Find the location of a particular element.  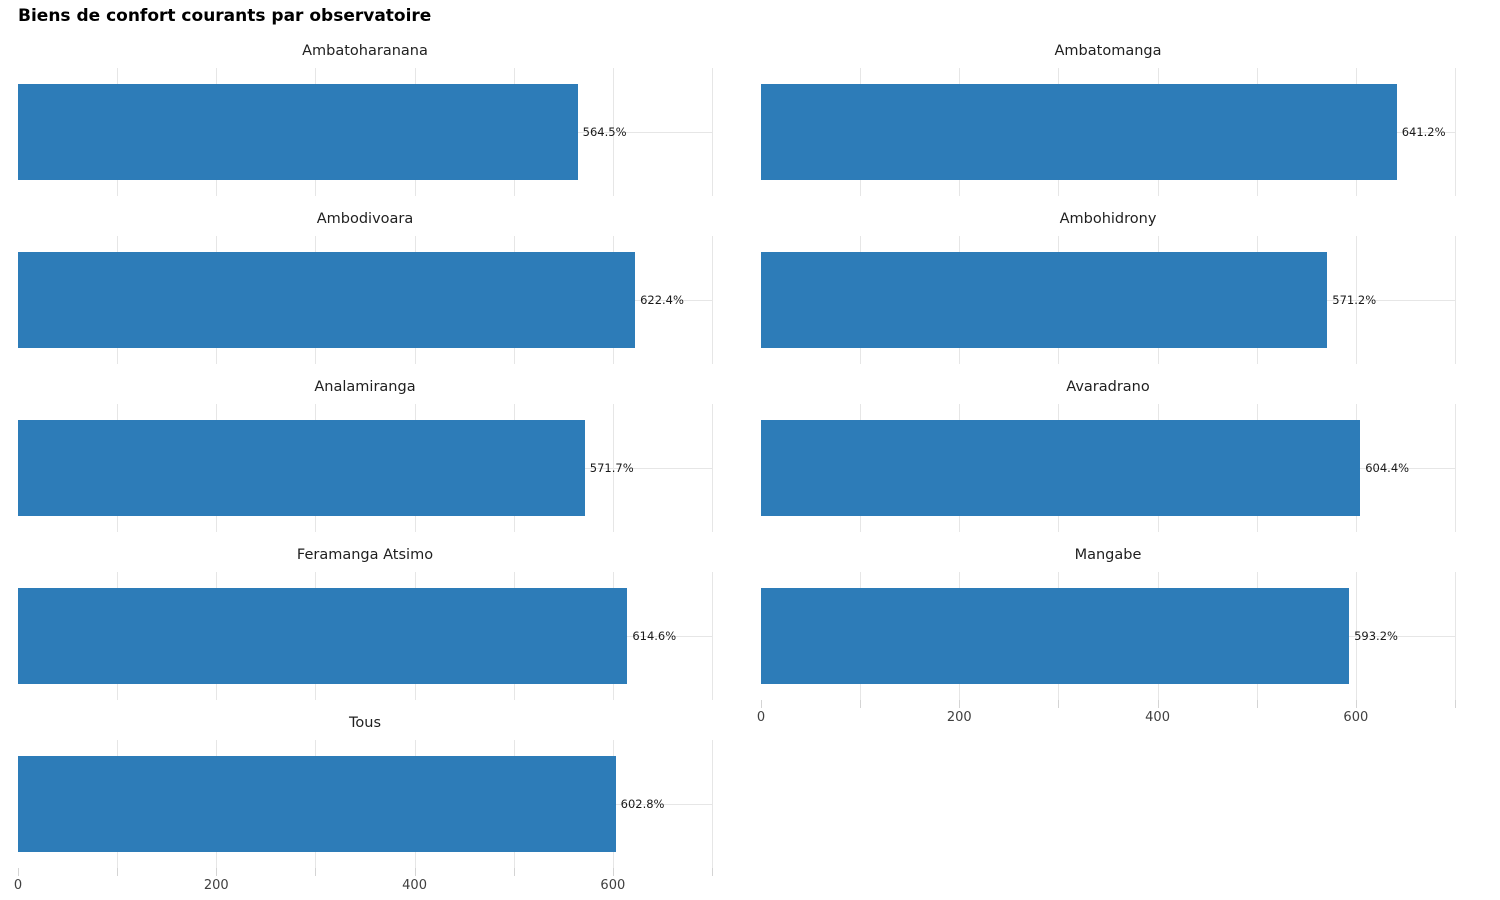

facet-panel: 571.7% is located at coordinates (365, 468).